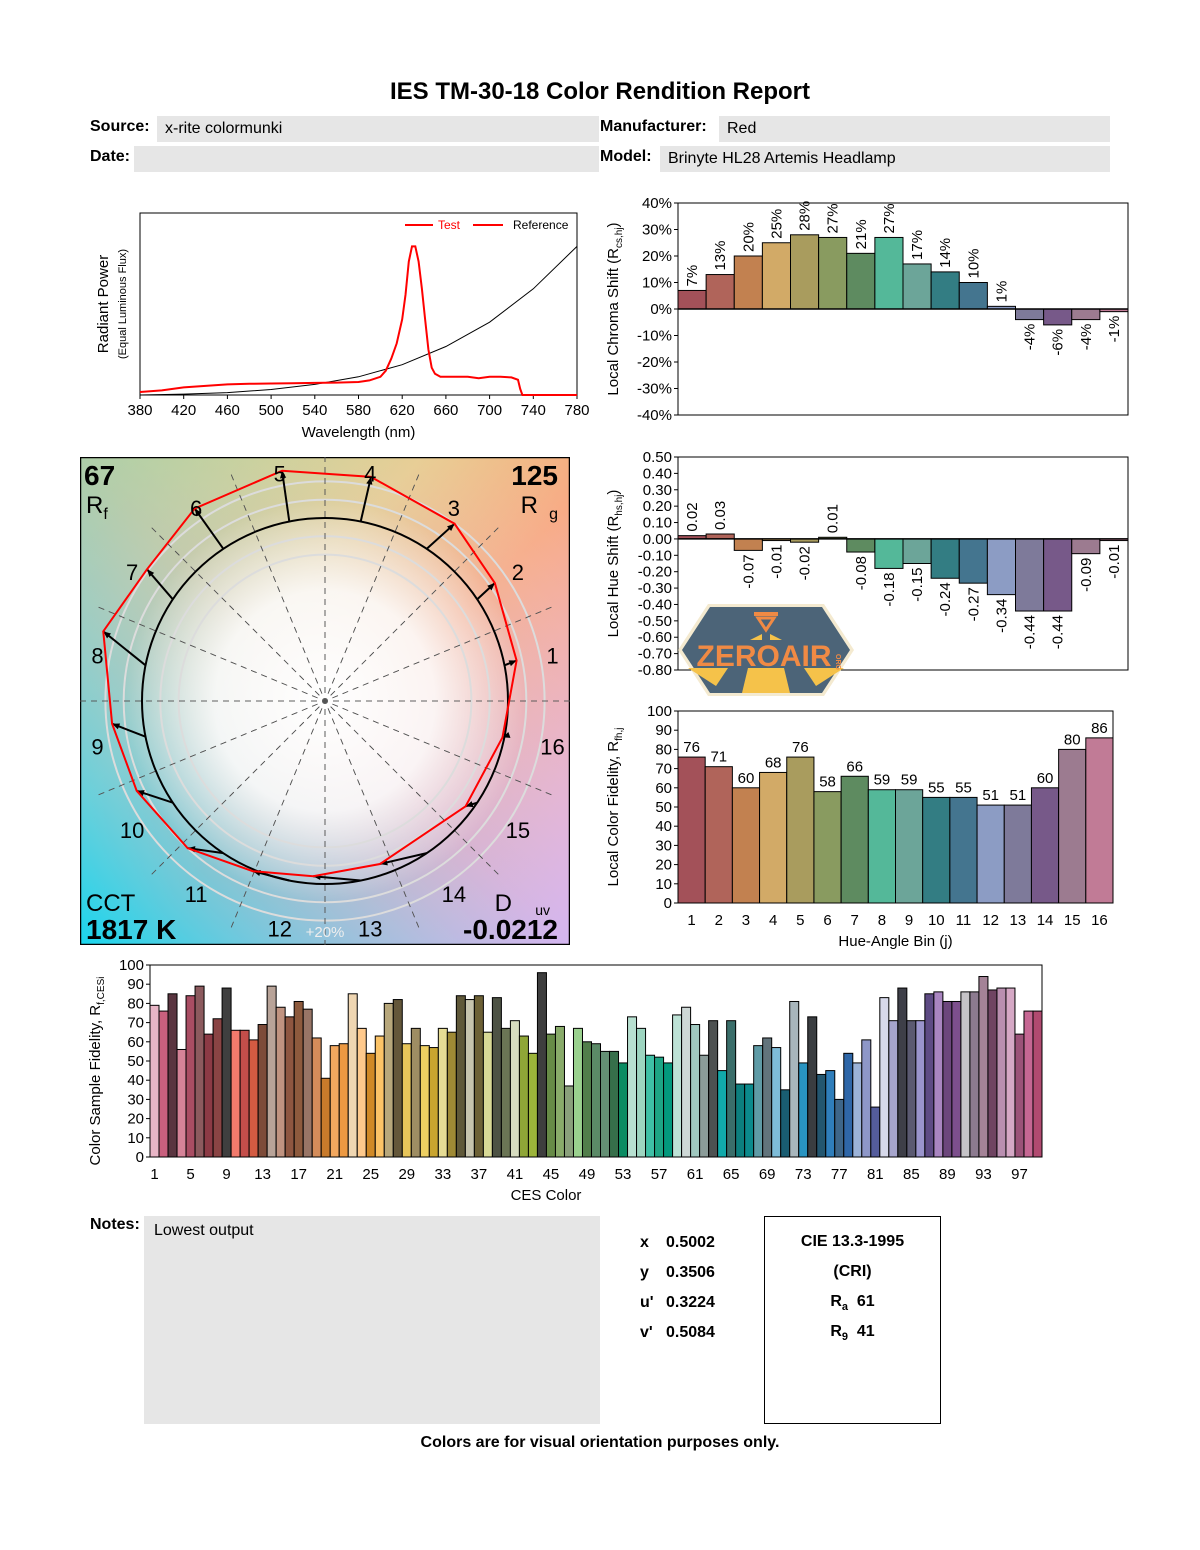  I want to click on bar-label: -0.44, so click(1030, 632).